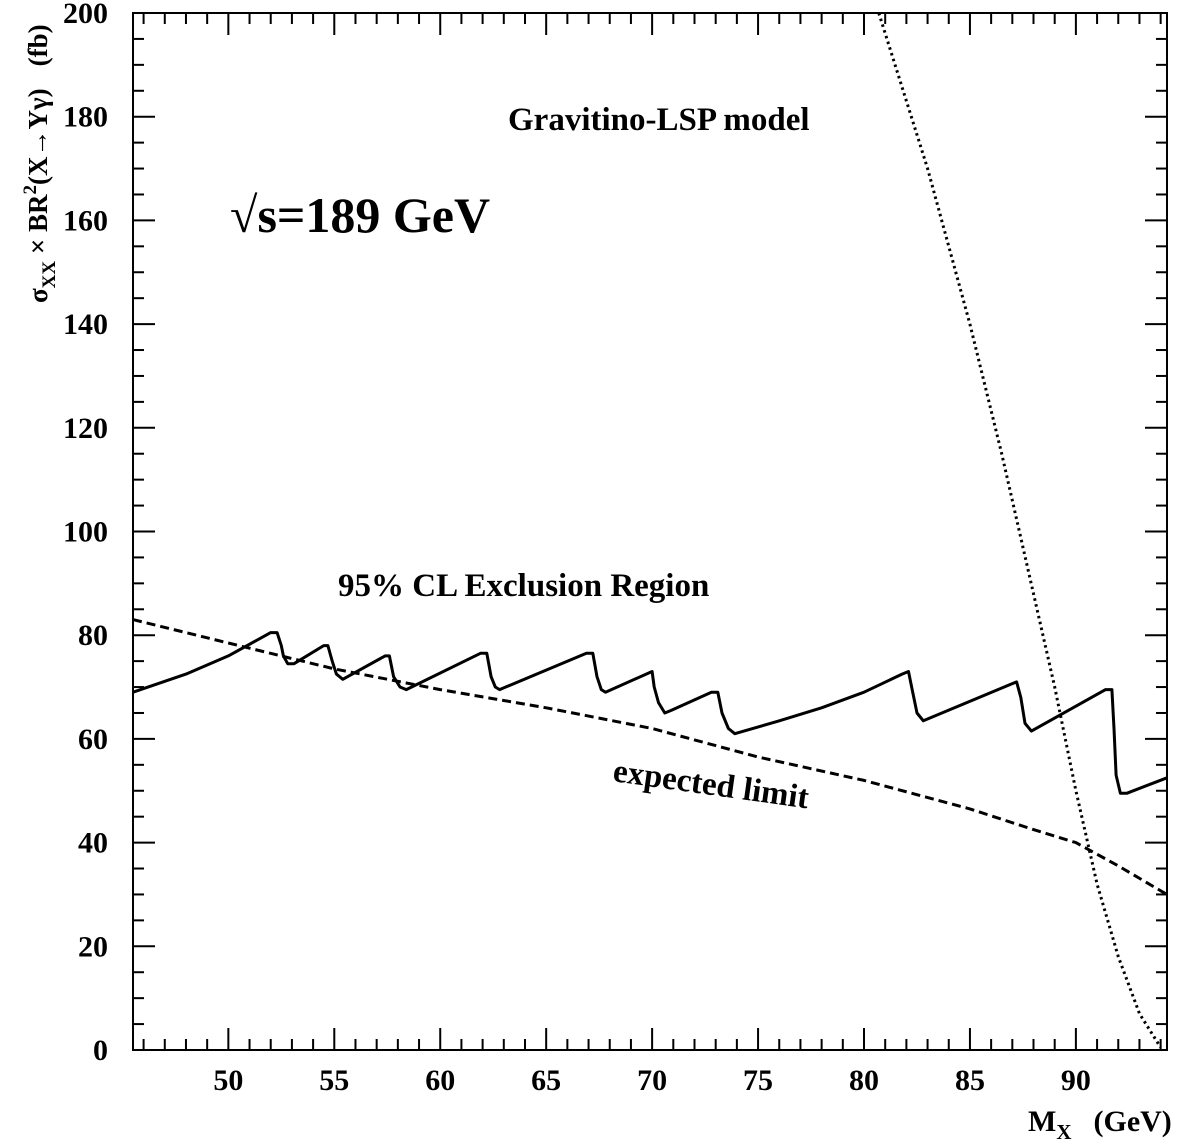  I want to click on y-tick-label: 40, so click(93, 843).